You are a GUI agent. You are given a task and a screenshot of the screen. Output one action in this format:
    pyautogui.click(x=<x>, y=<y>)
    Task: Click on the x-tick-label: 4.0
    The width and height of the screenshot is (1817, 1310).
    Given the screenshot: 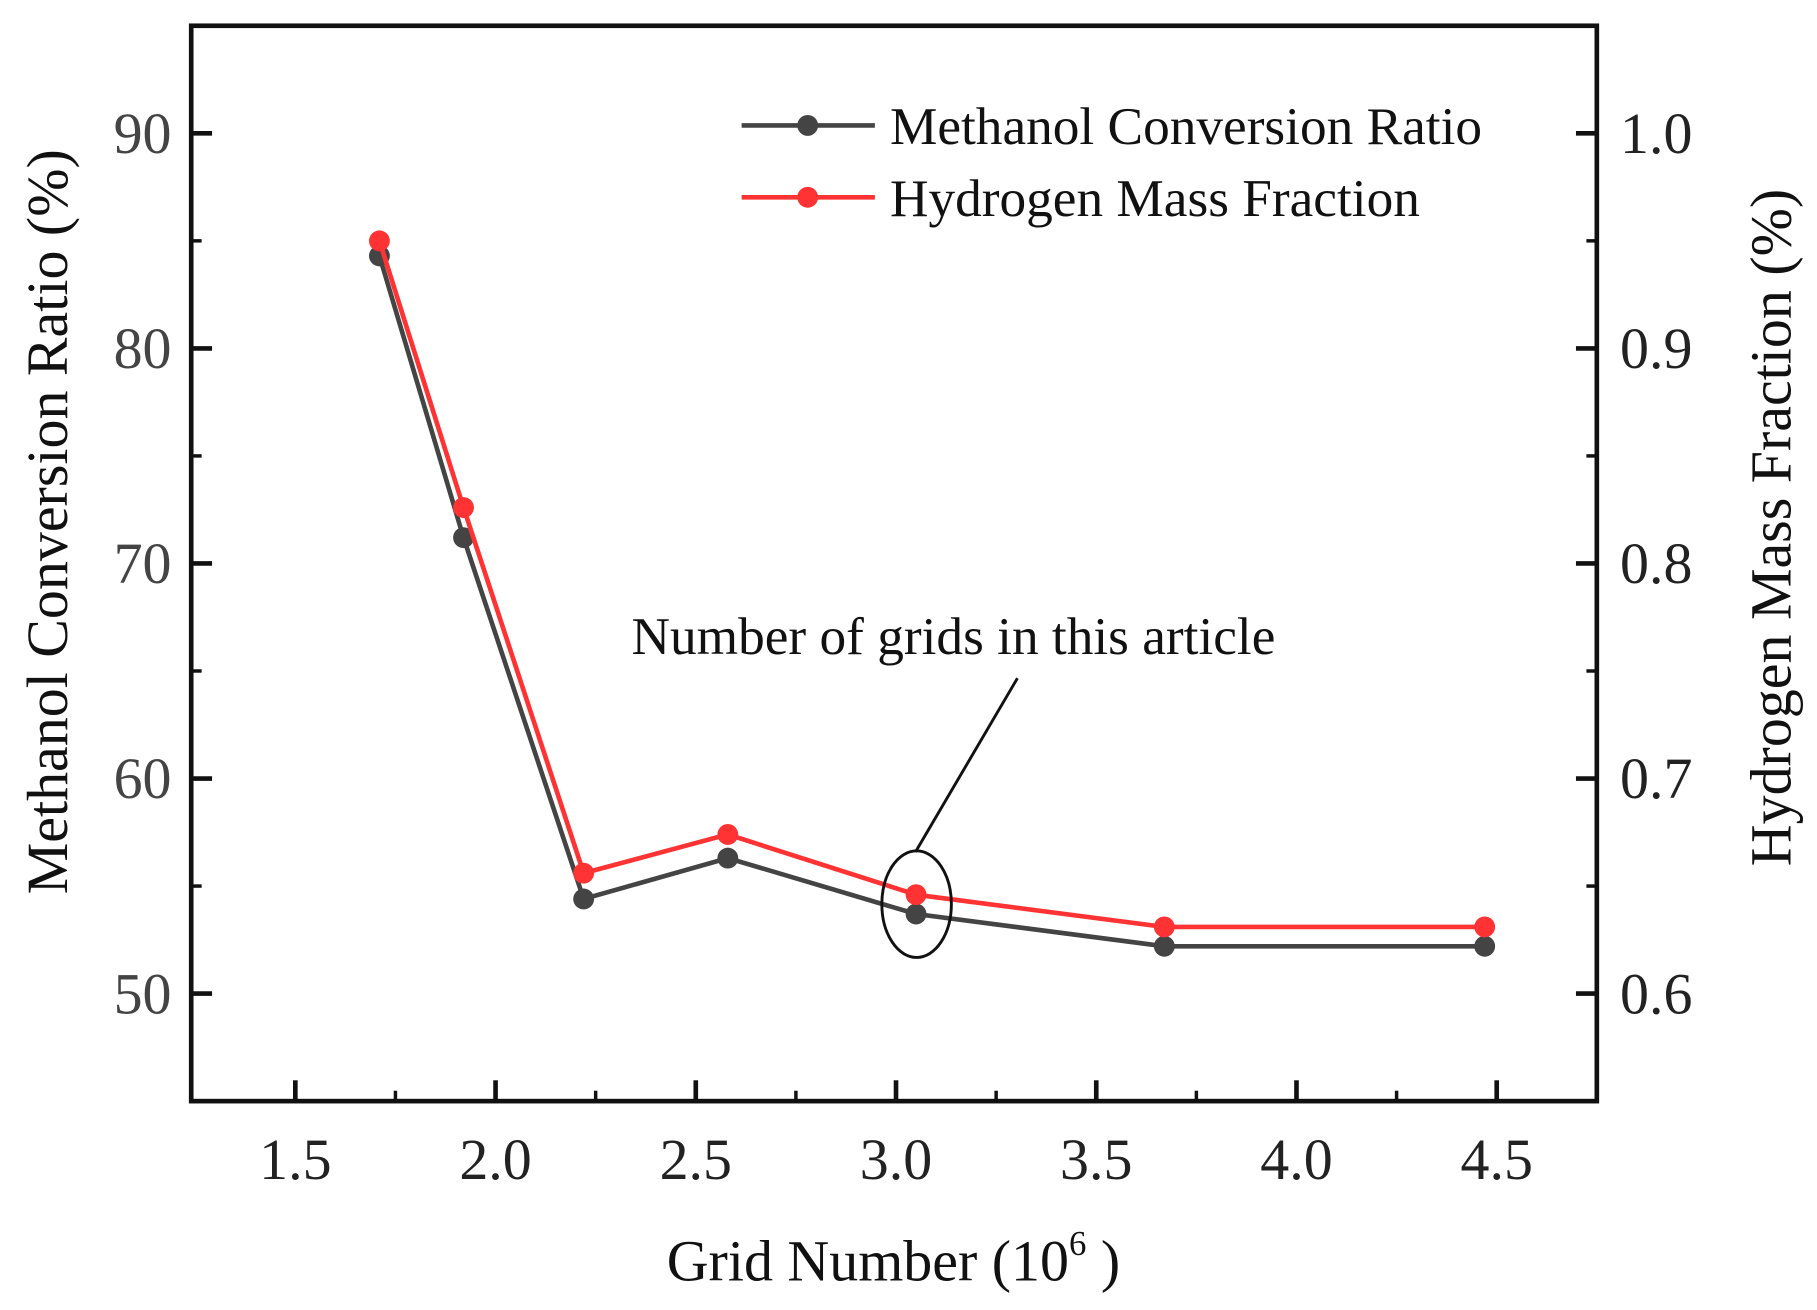 What is the action you would take?
    pyautogui.click(x=1296, y=1159)
    